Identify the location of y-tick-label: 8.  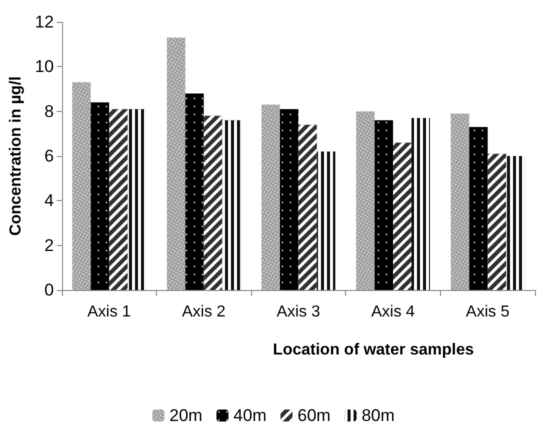
(49, 111).